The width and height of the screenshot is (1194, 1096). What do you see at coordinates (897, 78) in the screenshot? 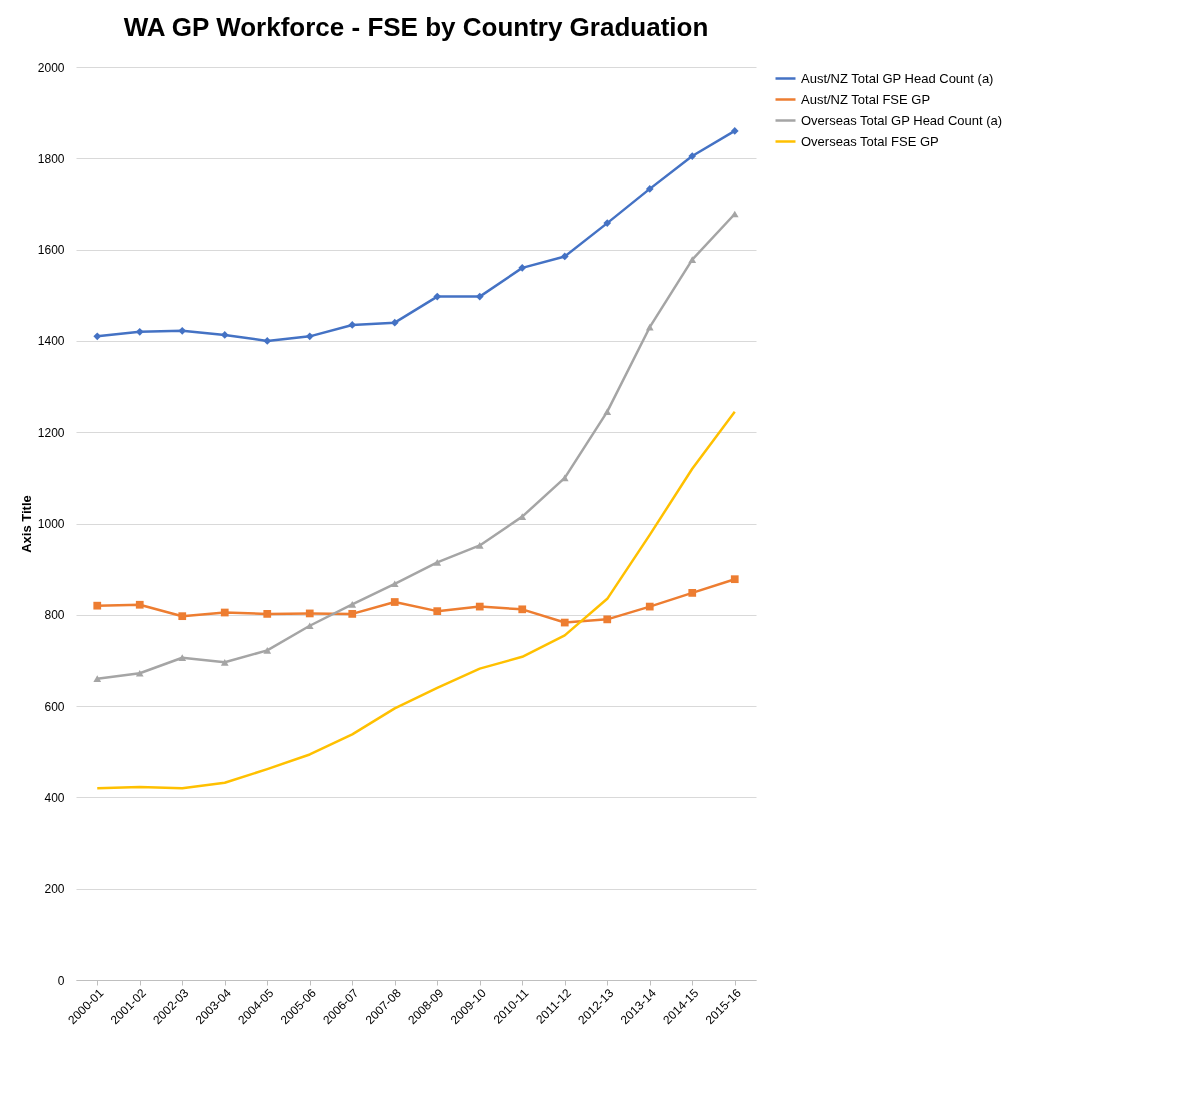
I see `legend-label: Aust/NZ Total GP Head Count (a)` at bounding box center [897, 78].